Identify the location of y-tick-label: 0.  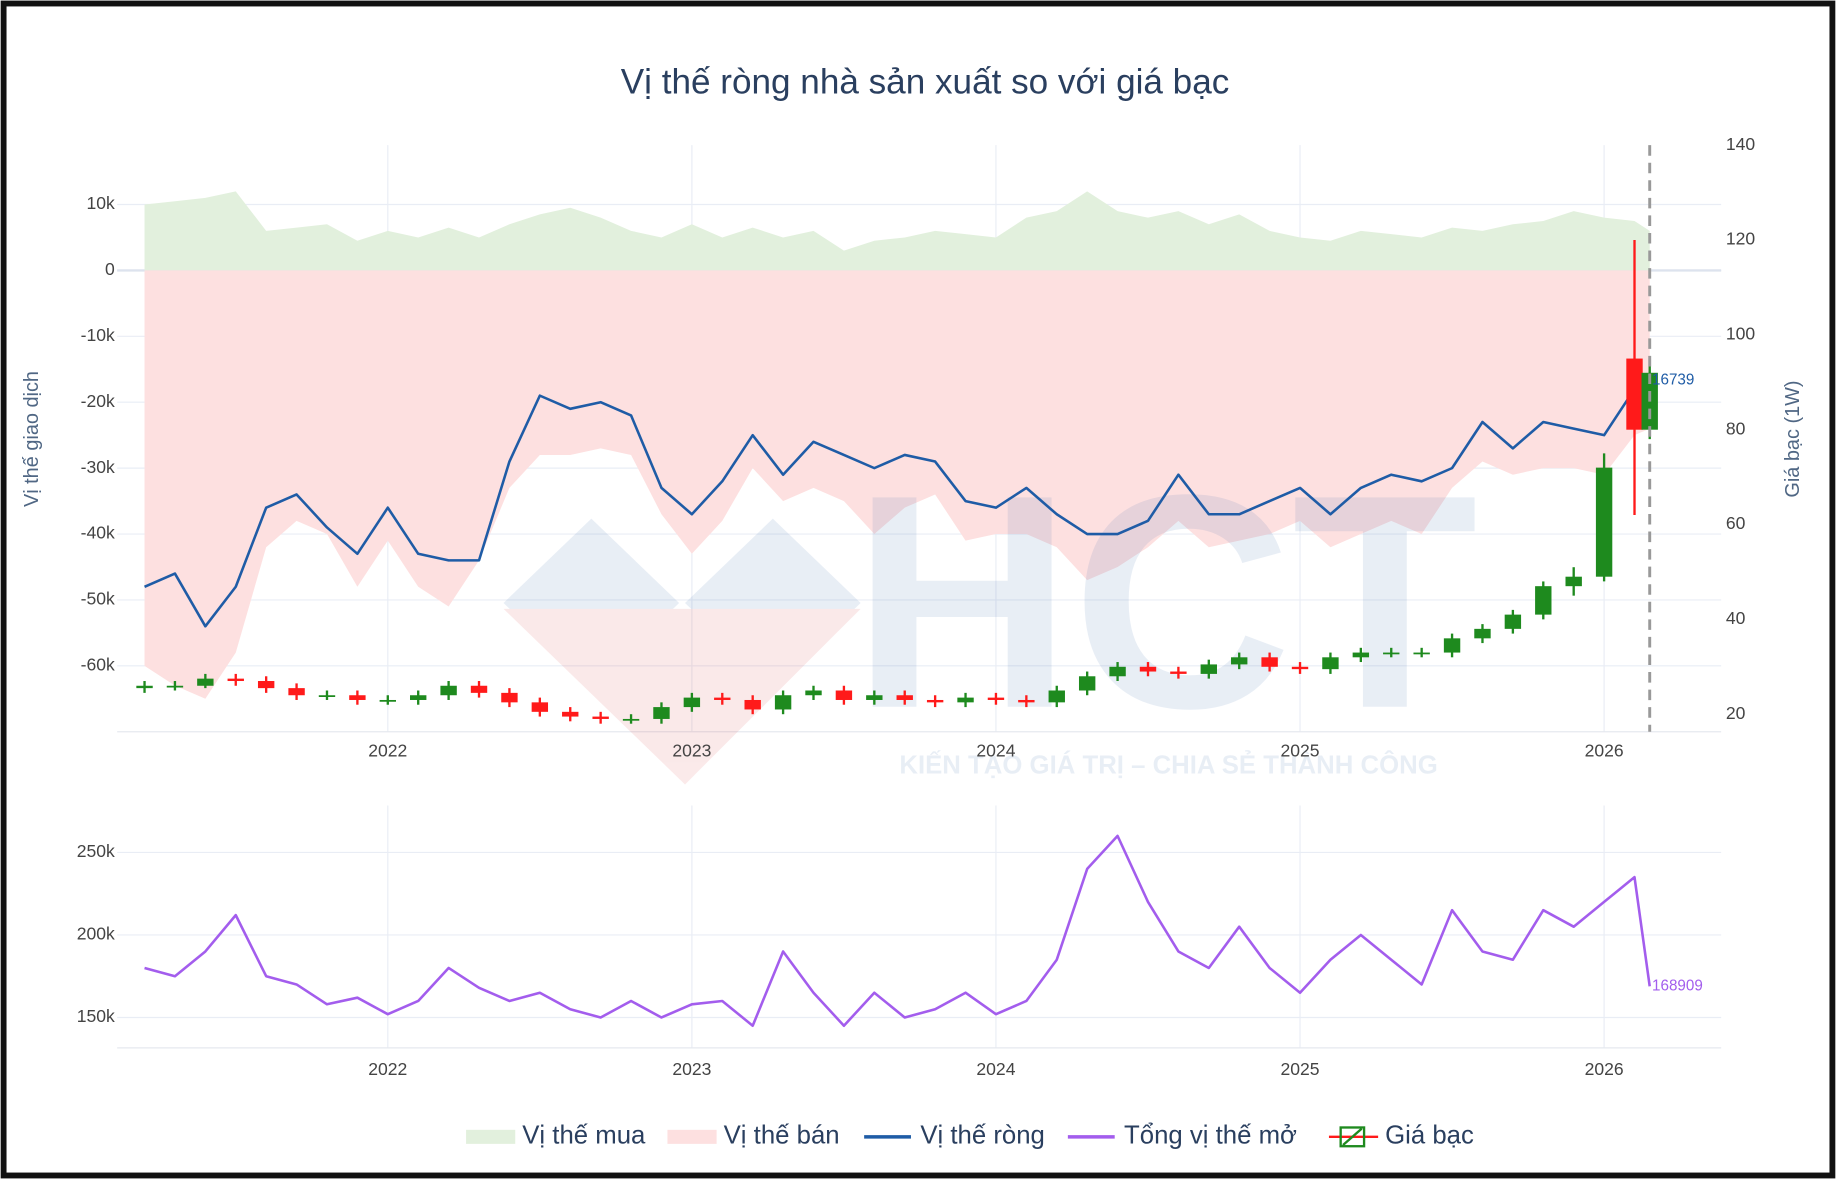
(110, 269).